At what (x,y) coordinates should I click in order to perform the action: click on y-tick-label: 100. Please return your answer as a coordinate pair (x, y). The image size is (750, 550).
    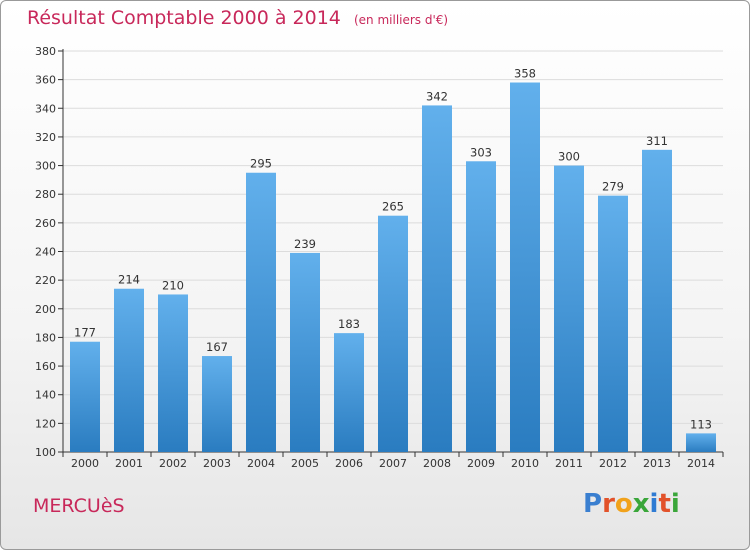
    Looking at the image, I should click on (45, 452).